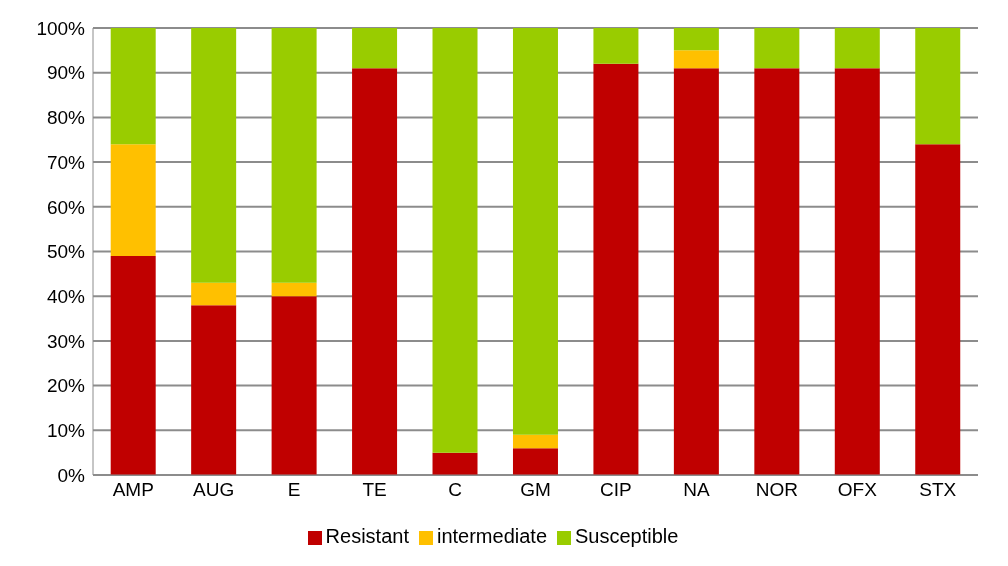  I want to click on x-tick-label: NA, so click(696, 490).